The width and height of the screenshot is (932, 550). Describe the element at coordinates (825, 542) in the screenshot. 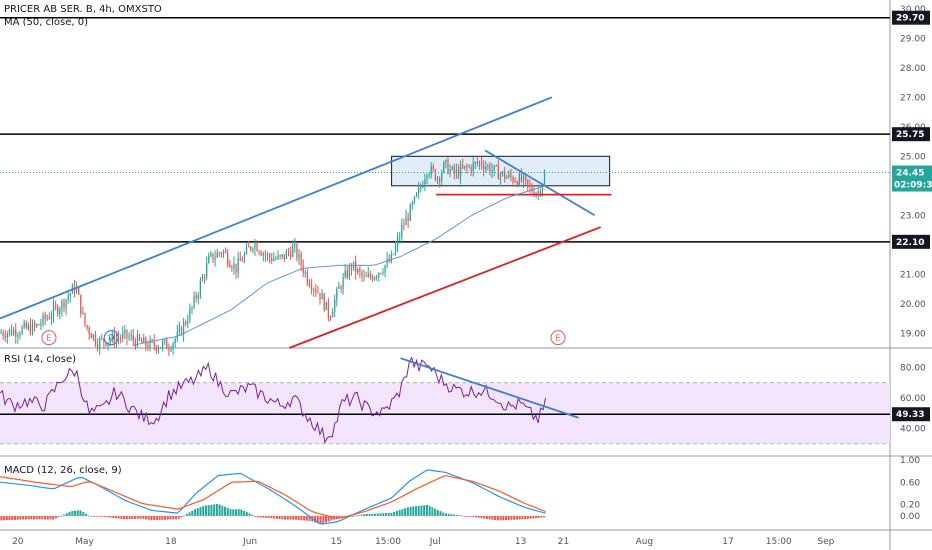

I see `time-tick-label: Sep` at that location.